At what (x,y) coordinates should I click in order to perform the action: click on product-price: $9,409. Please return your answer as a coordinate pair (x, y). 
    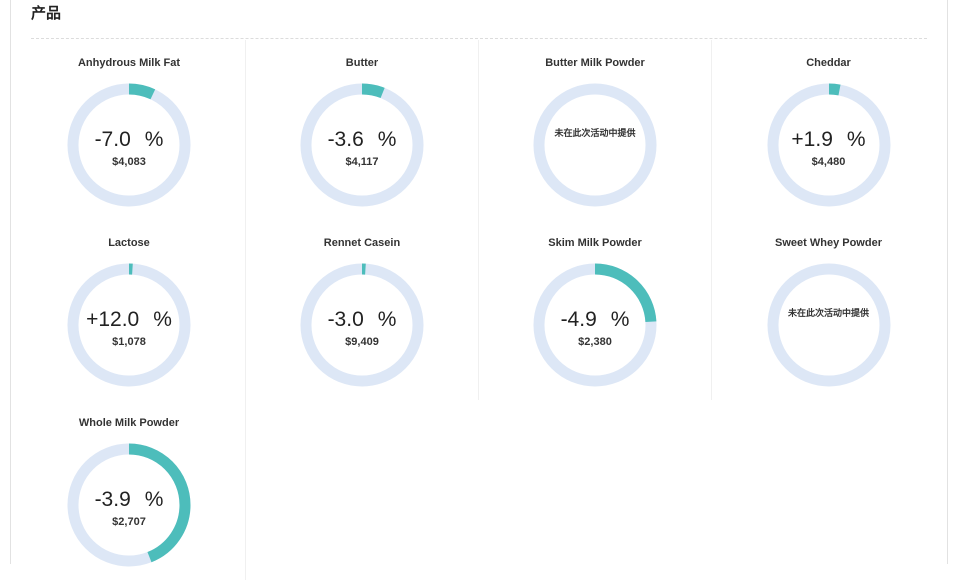
    Looking at the image, I should click on (362, 342).